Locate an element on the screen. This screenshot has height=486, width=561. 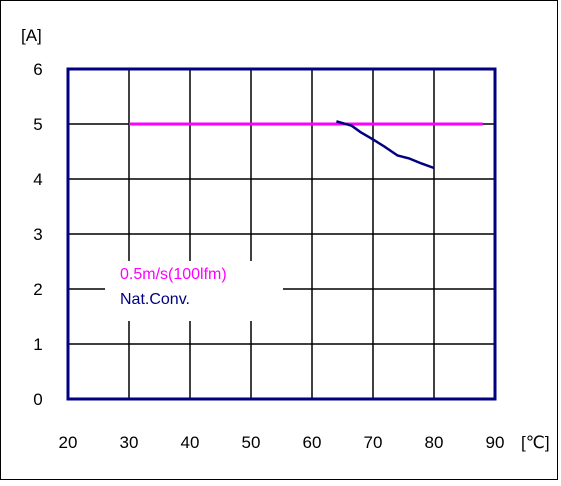
legend-box is located at coordinates (194, 291).